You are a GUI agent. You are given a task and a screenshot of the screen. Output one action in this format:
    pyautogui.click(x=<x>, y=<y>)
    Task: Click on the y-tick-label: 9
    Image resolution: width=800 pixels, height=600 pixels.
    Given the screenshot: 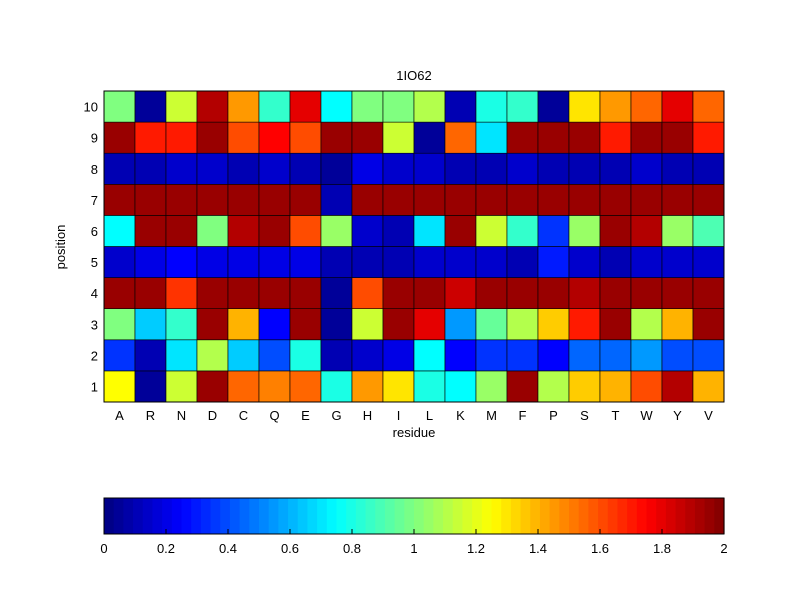 What is the action you would take?
    pyautogui.click(x=94, y=138)
    